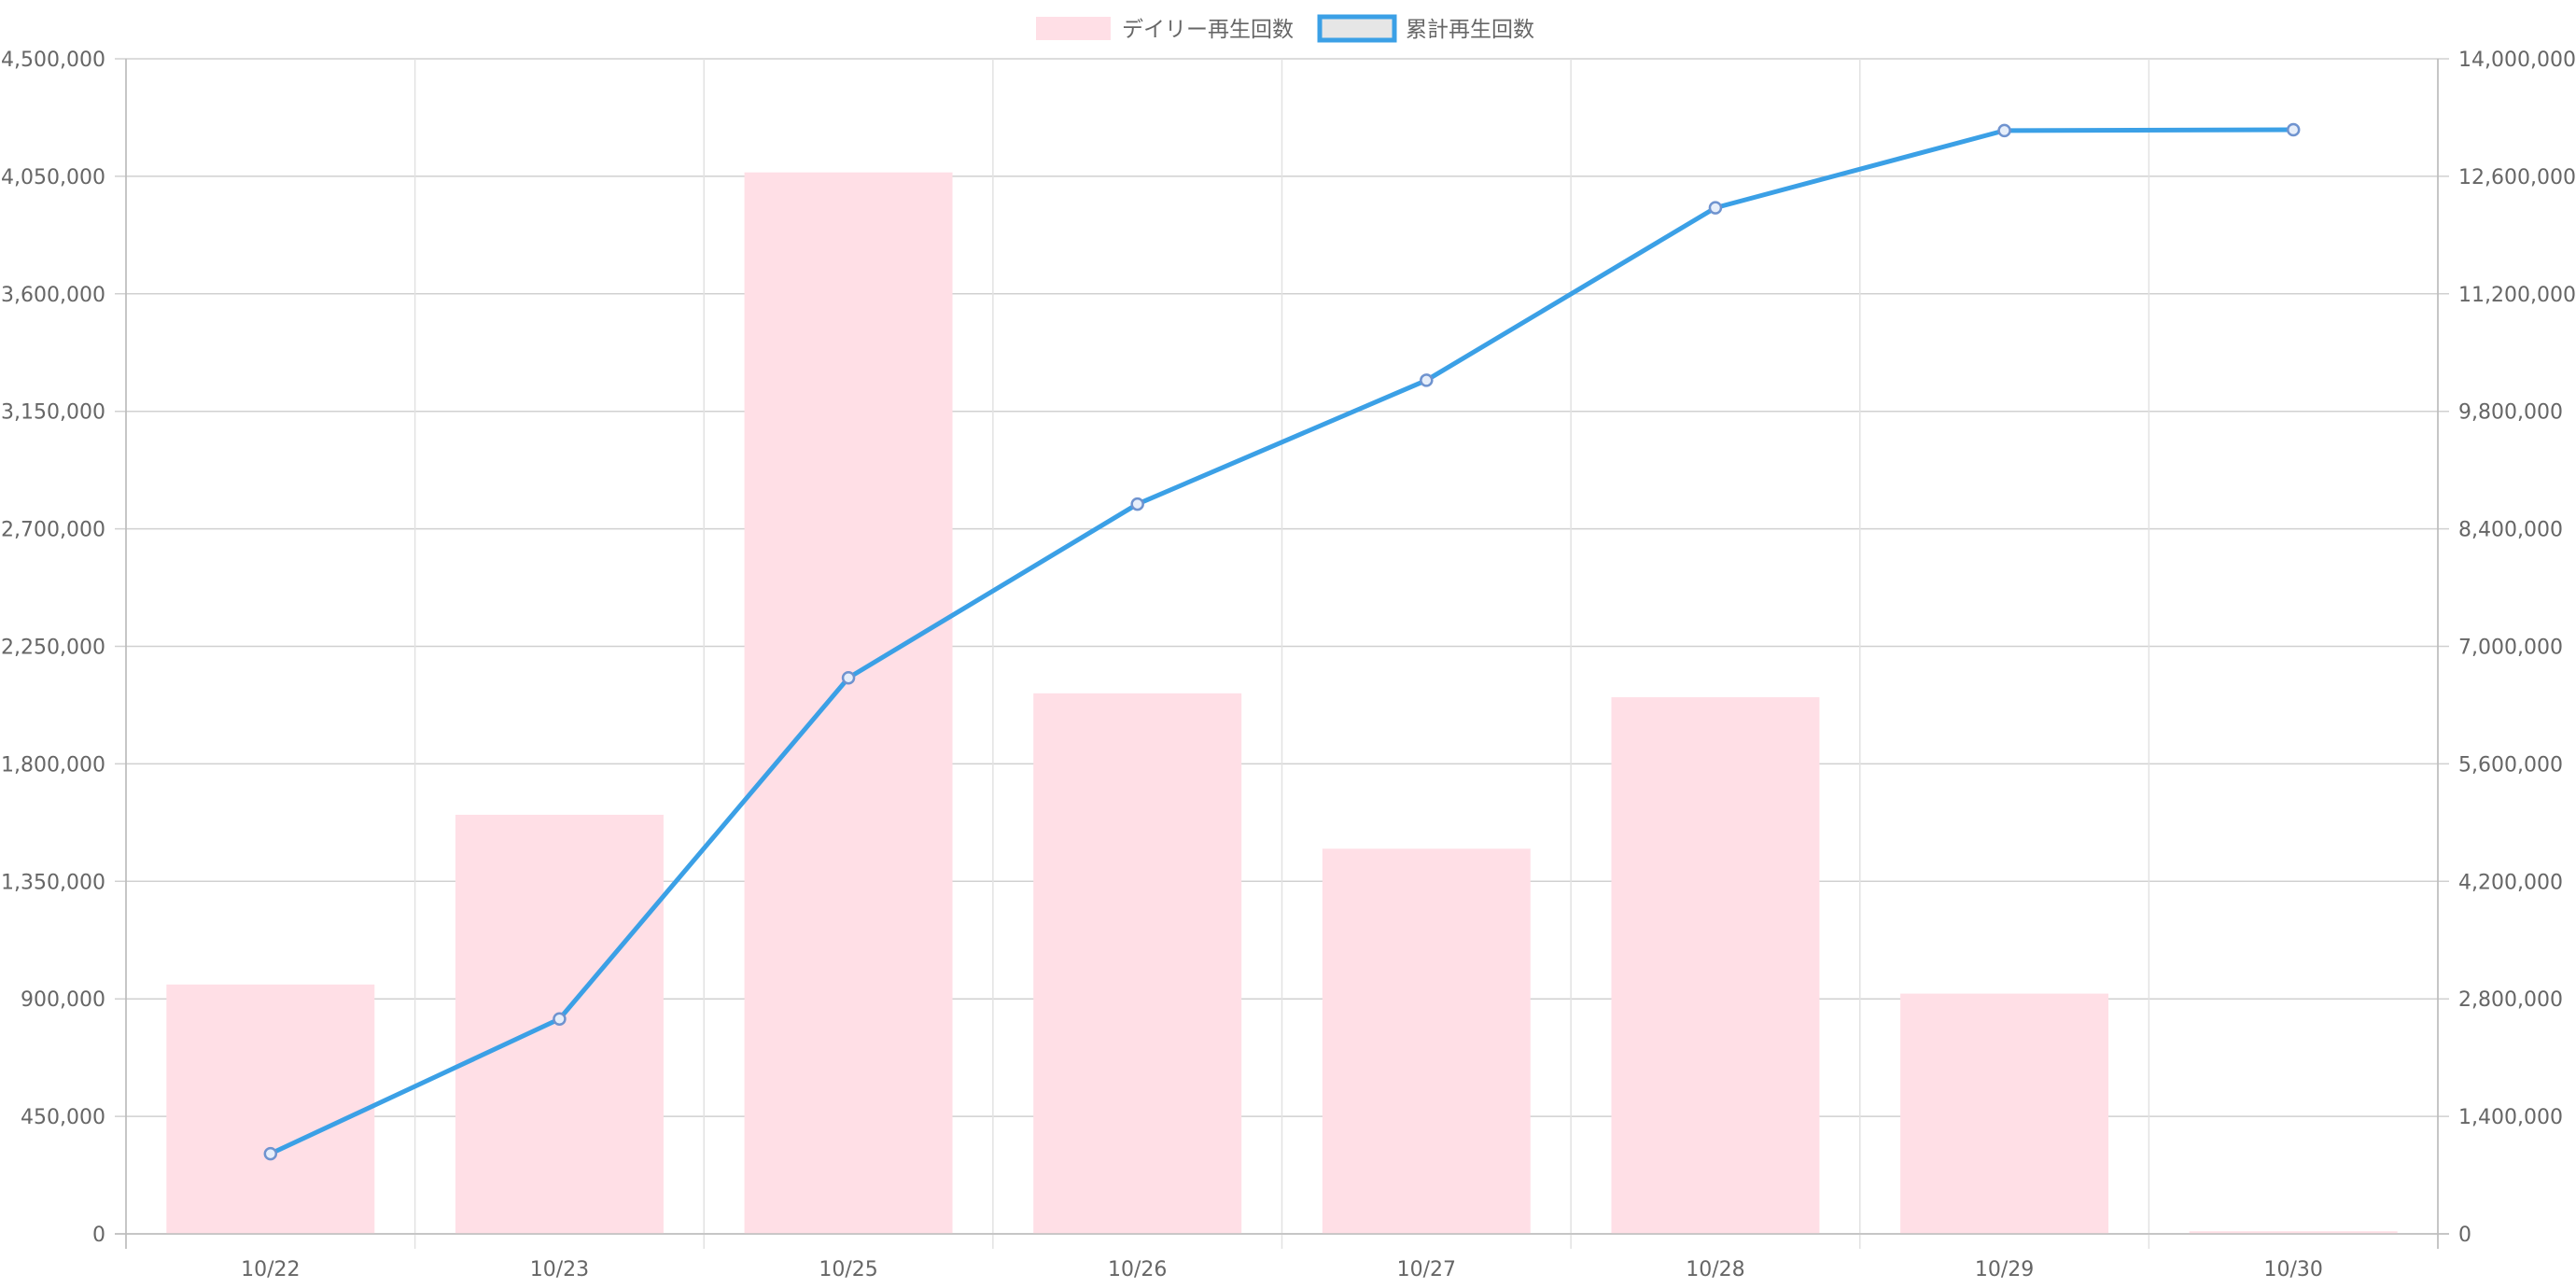  Describe the element at coordinates (53, 882) in the screenshot. I see `y-left-tick-label: 1,350,000` at that location.